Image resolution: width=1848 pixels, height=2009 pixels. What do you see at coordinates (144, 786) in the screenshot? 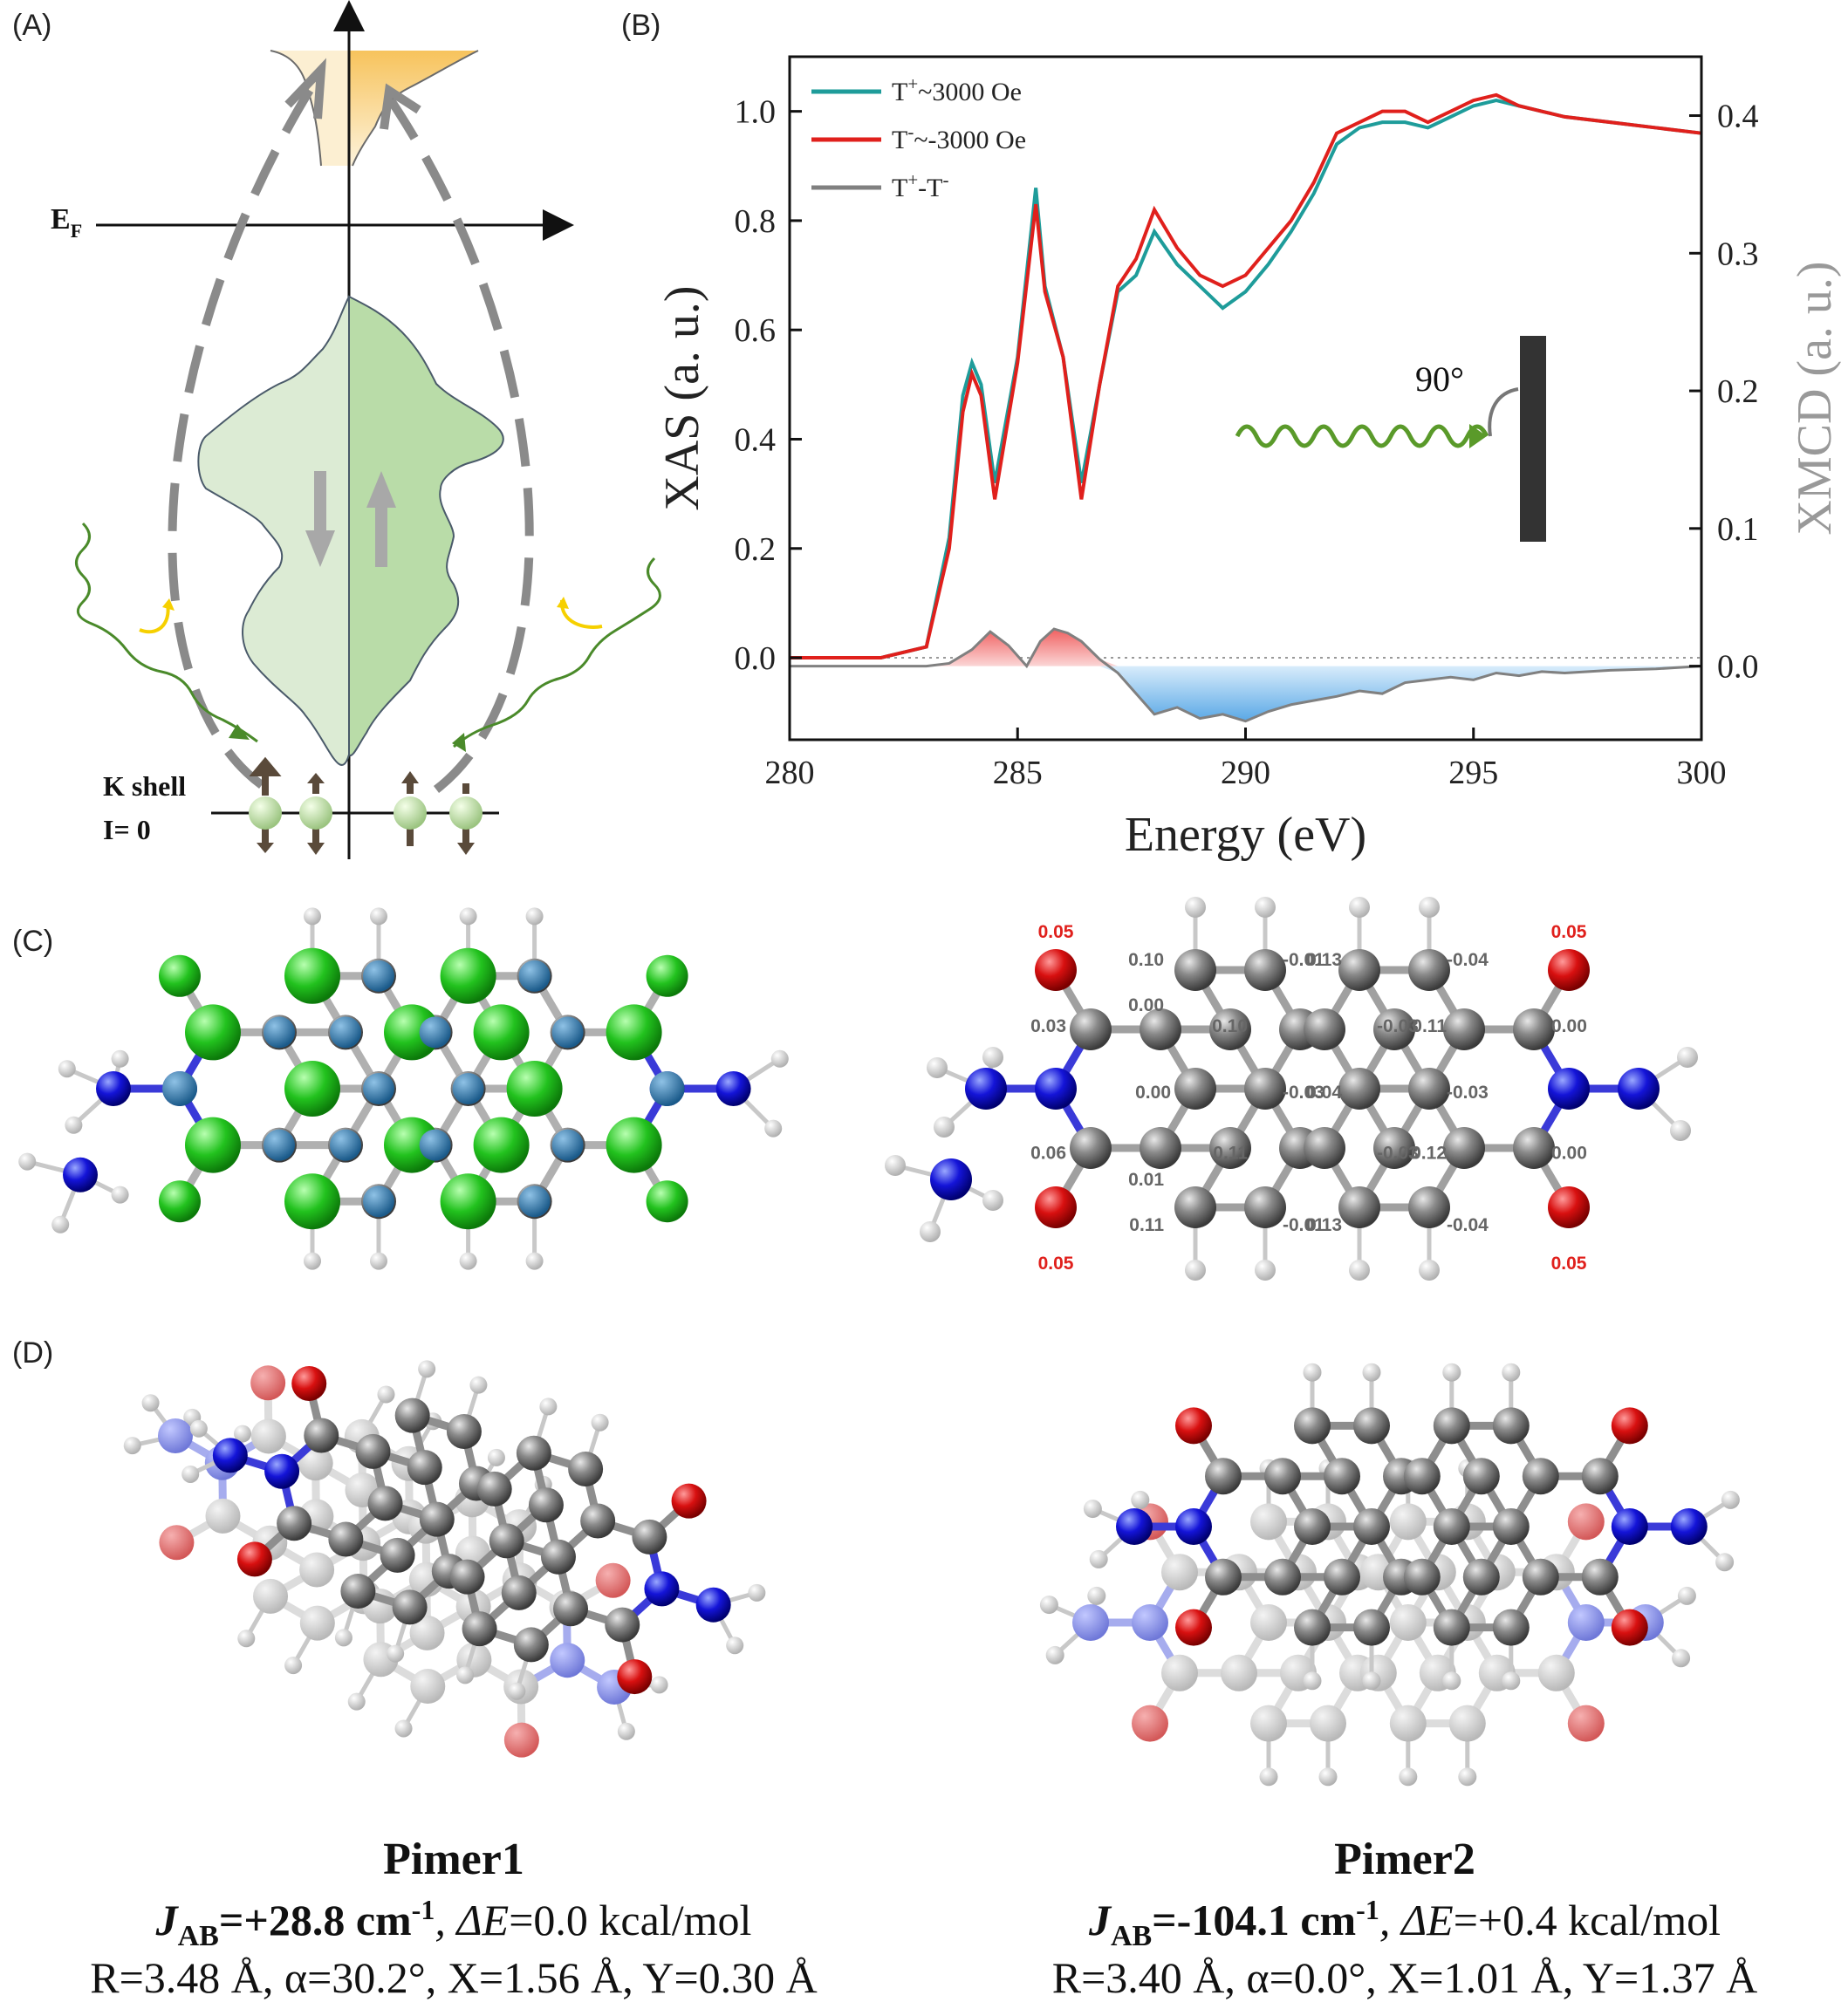
I see `k-shell-label: K shell` at bounding box center [144, 786].